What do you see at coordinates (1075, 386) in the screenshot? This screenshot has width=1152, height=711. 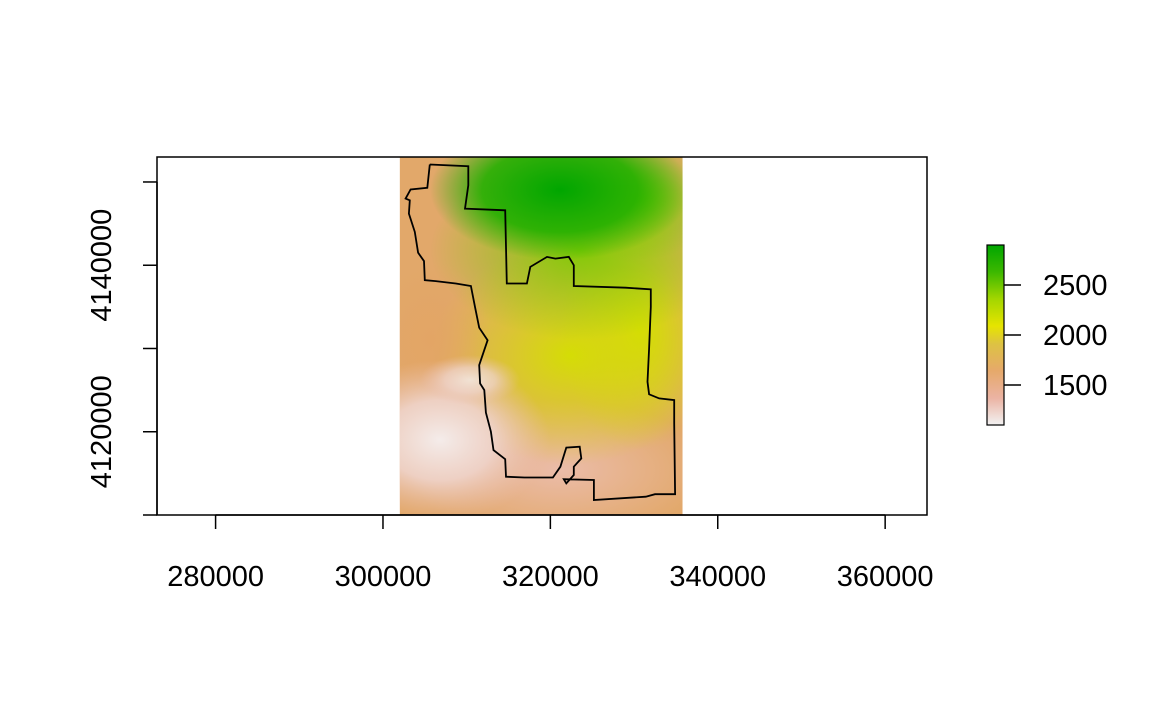 I see `legend-tick-label: 1500` at bounding box center [1075, 386].